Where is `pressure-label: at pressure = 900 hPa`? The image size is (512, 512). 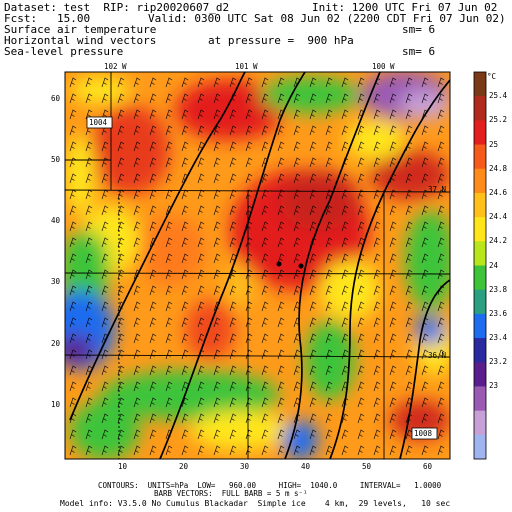
pressure-label: at pressure = 900 hPa is located at coordinates (281, 40).